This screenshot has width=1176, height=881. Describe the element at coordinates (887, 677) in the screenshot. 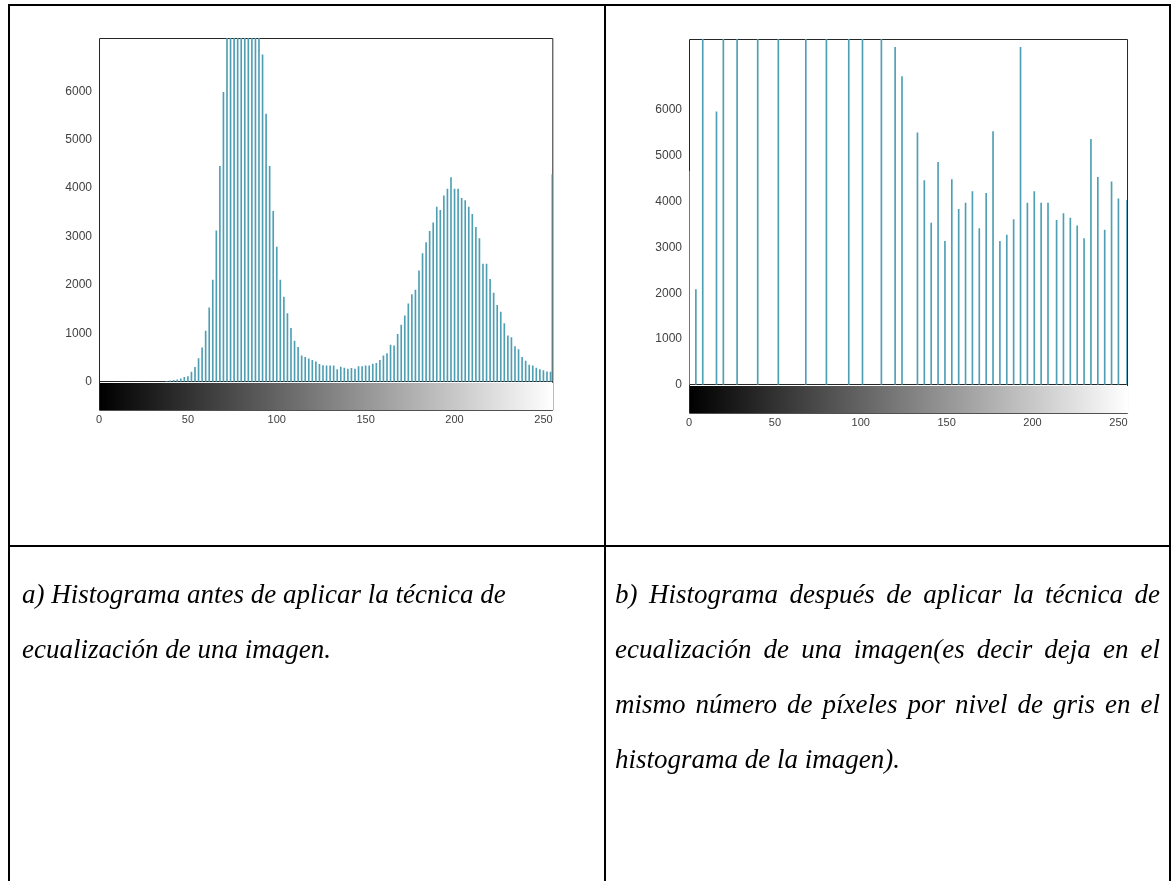

I see `text: b) Histograma después de aplicar la técnica de ecualización de una imagen(es decir deja en el mismo número de píxeles por nivel de gris en el histograma de la imagen).` at that location.